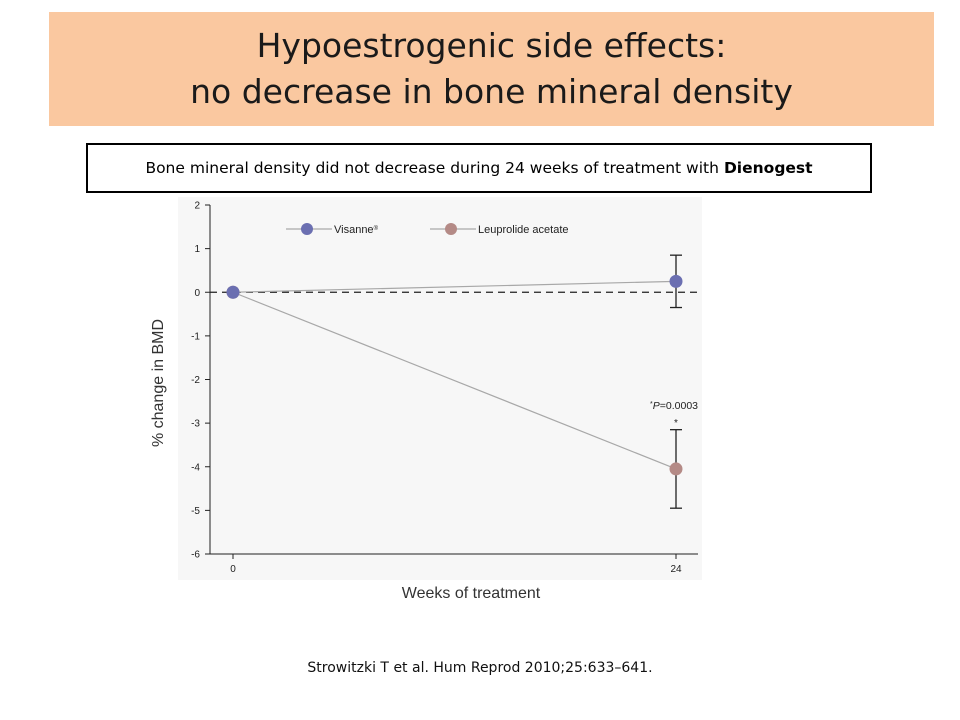 Image resolution: width=960 pixels, height=720 pixels. Describe the element at coordinates (197, 249) in the screenshot. I see `y-tick-label: 1` at that location.